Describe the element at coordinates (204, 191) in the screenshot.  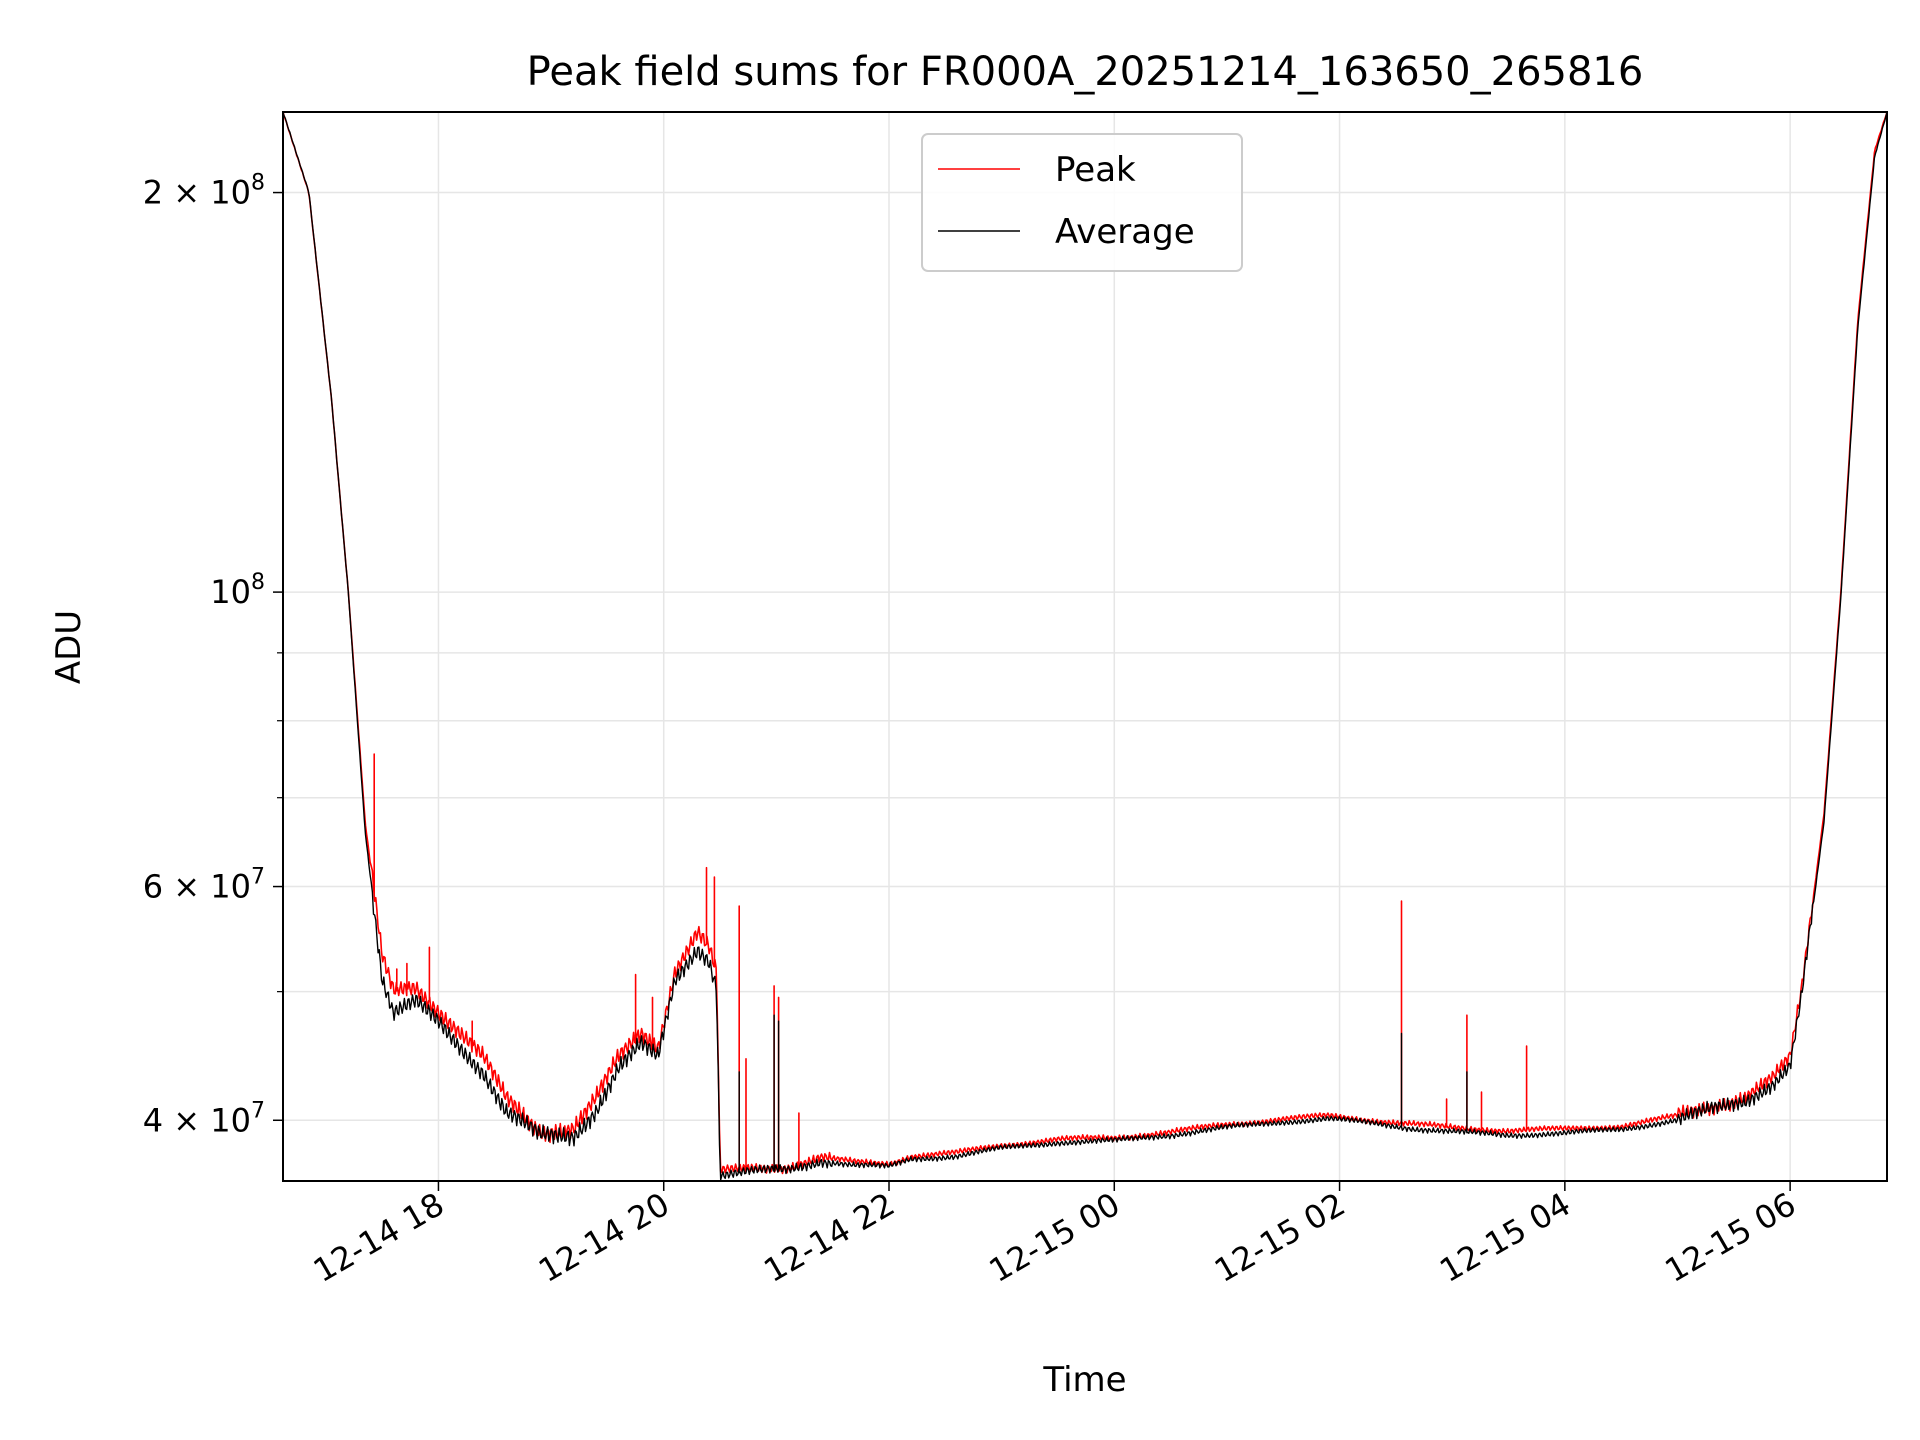
I see `y-tick-label: 2 × 108` at that location.